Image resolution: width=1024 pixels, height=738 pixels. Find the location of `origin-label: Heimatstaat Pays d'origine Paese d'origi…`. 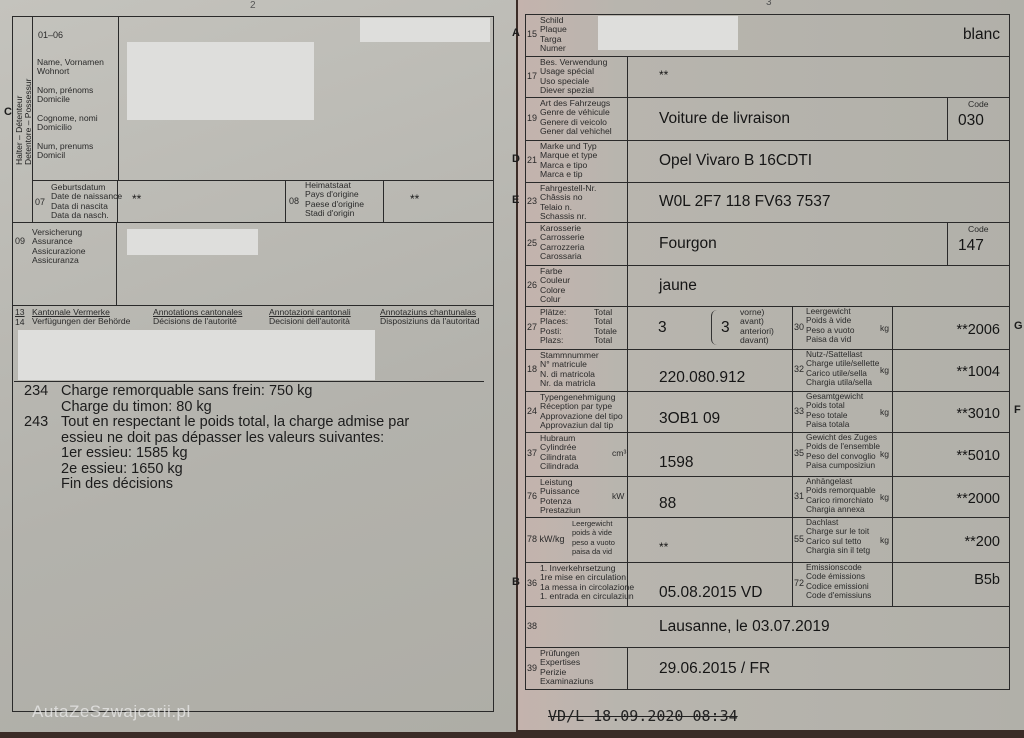

origin-label: Heimatstaat Pays d'origine Paese d'origi… is located at coordinates (334, 199).